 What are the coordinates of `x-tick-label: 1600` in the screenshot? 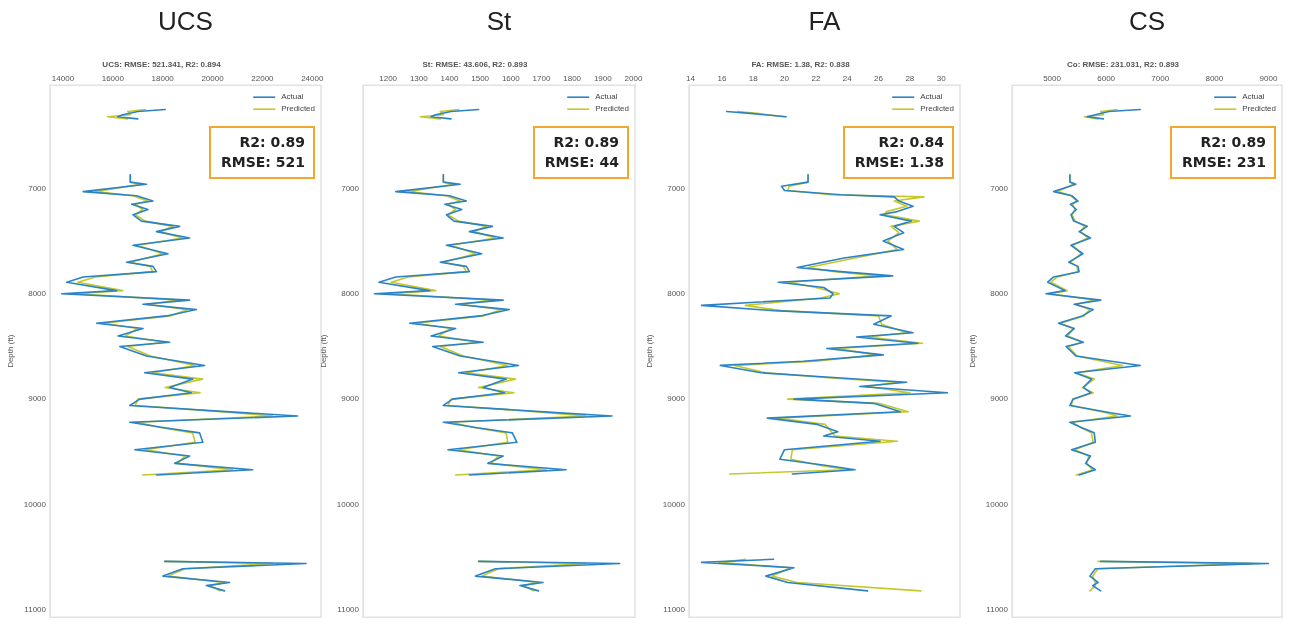 It's located at (511, 78).